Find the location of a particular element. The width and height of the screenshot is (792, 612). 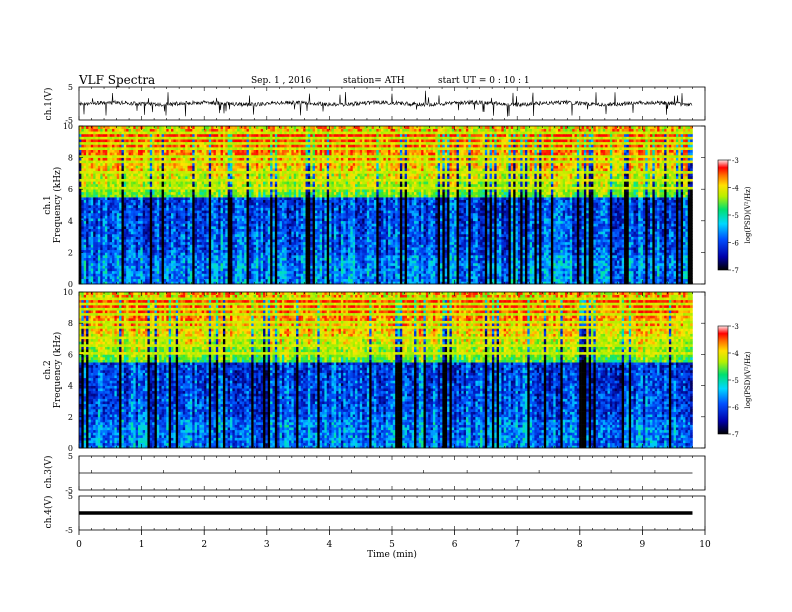

ch2-spectrogram-ytick-10: 10 is located at coordinates (68, 292).